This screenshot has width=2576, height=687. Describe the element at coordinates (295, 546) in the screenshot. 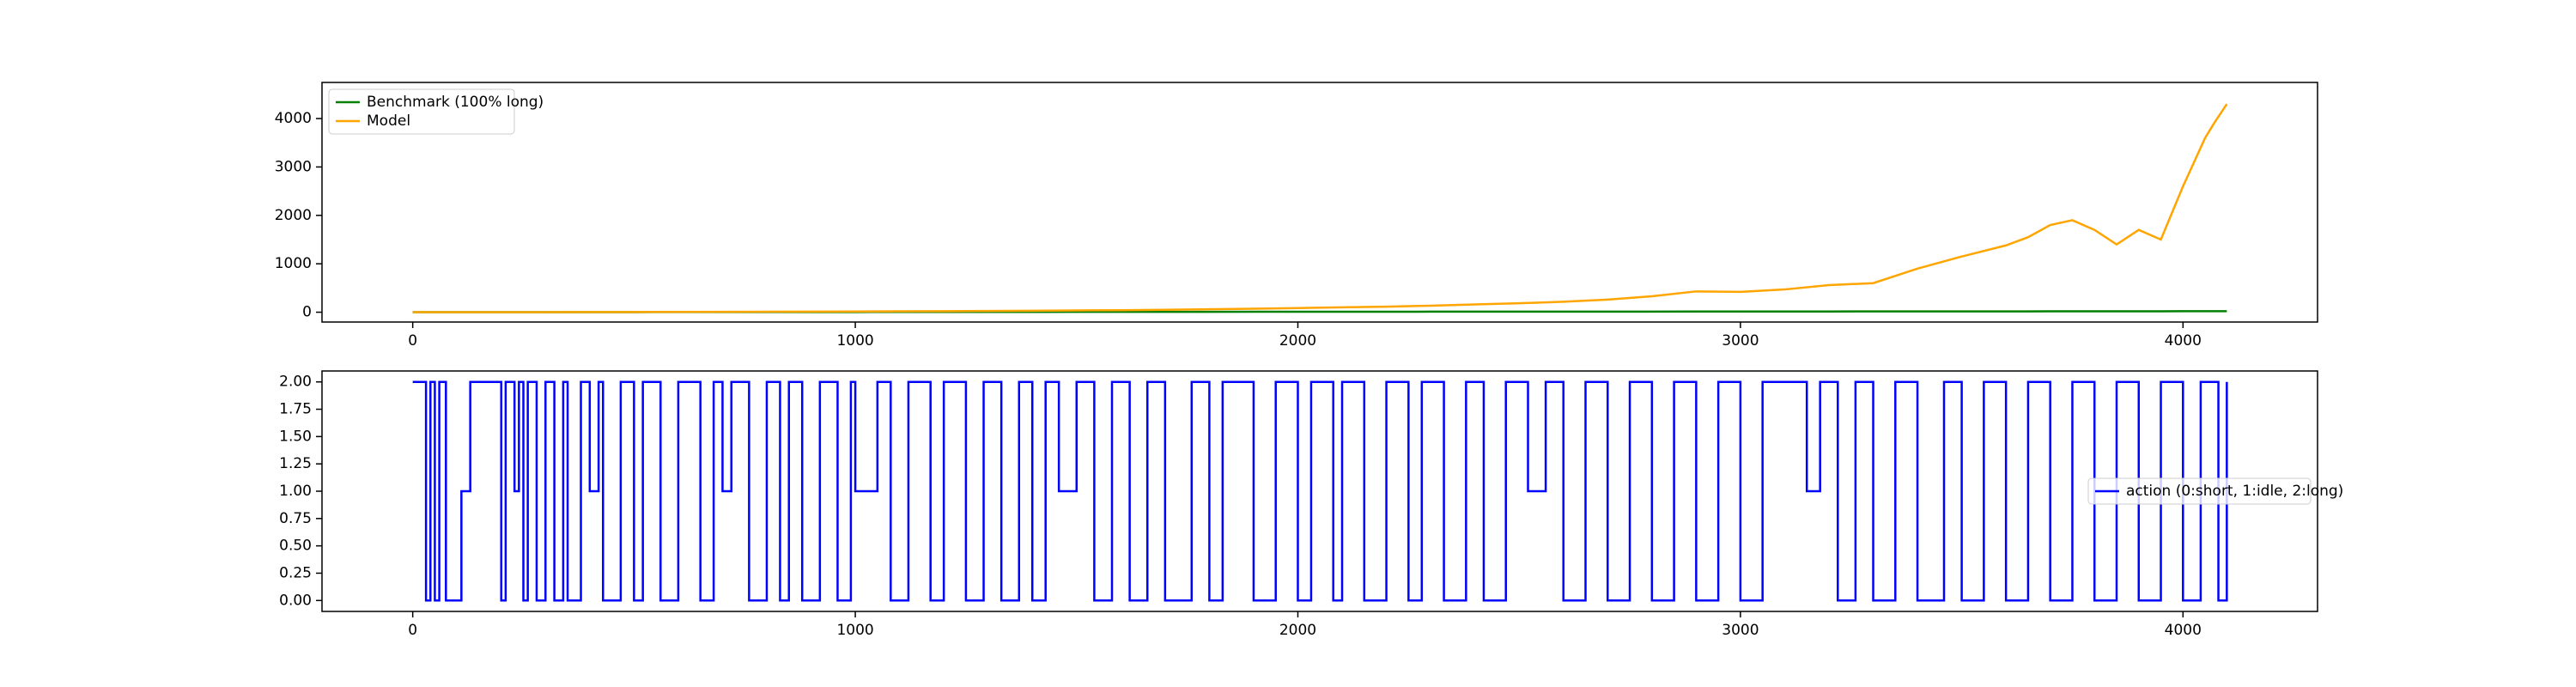

I see `y-tick-label: 0.50` at that location.